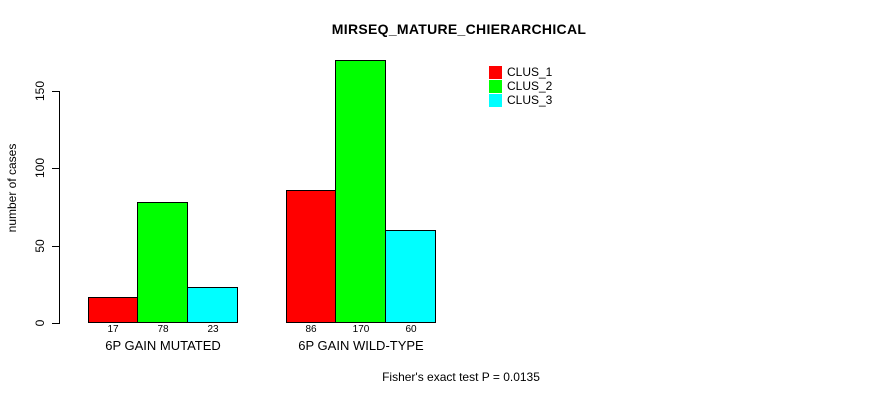 The width and height of the screenshot is (890, 400). What do you see at coordinates (113, 329) in the screenshot?
I see `bar-value-label: 17` at bounding box center [113, 329].